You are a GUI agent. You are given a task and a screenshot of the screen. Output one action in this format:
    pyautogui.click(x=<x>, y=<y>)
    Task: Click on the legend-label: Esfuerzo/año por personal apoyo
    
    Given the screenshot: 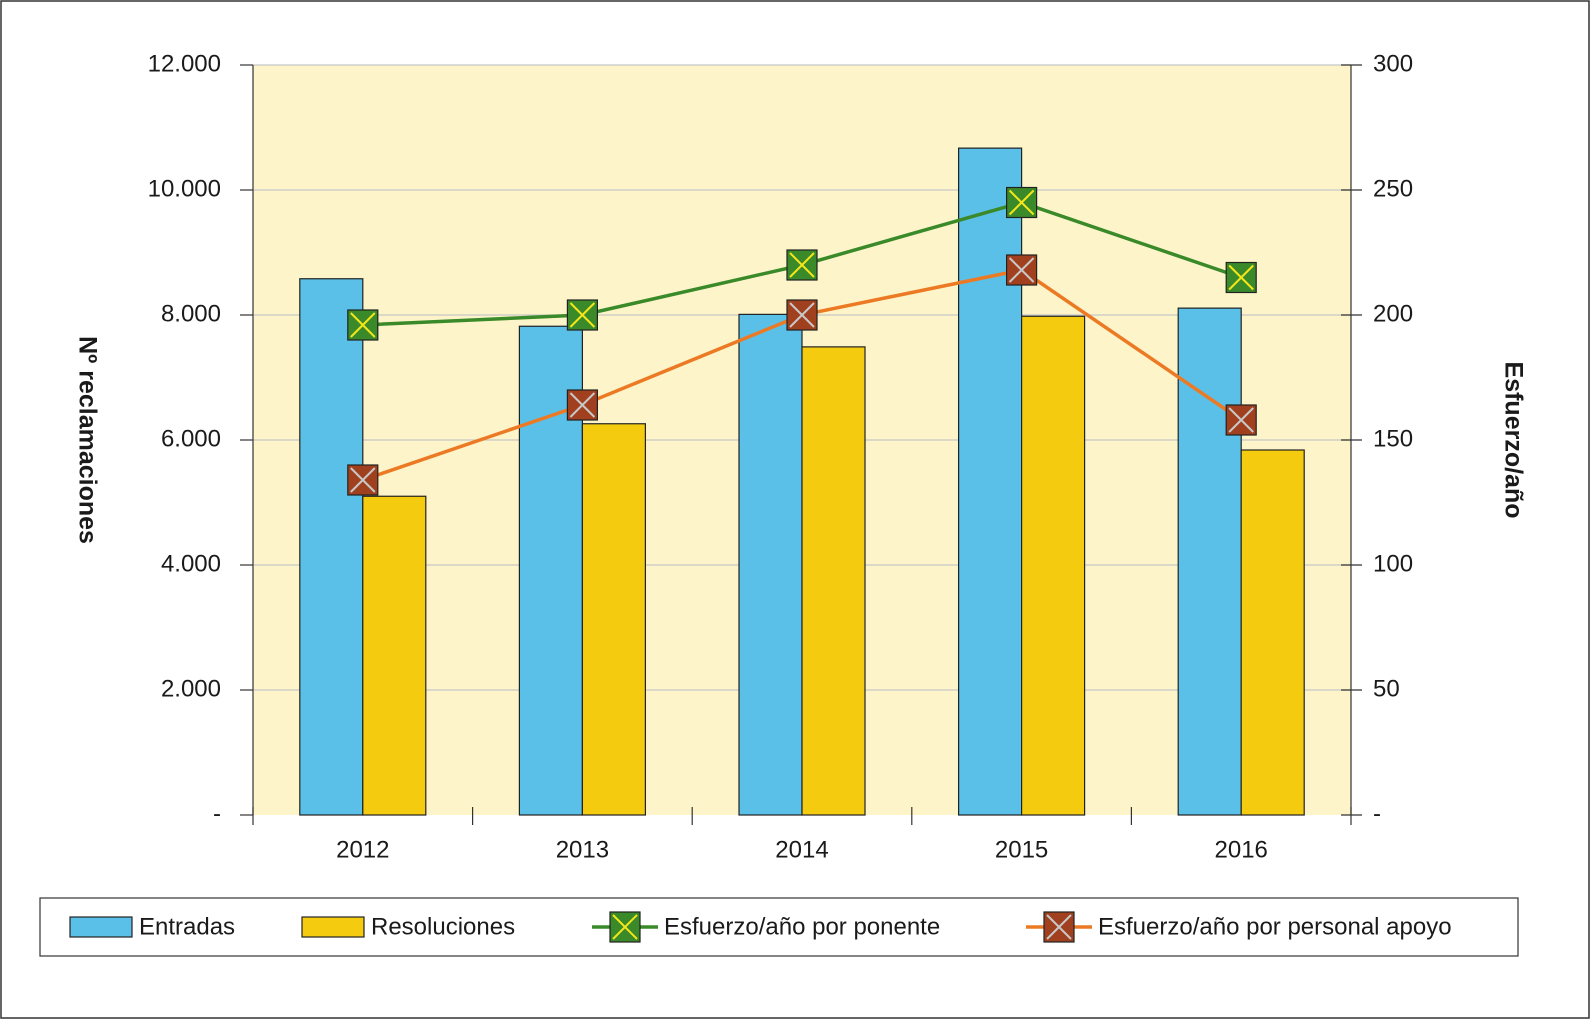 What is the action you would take?
    pyautogui.click(x=1275, y=926)
    